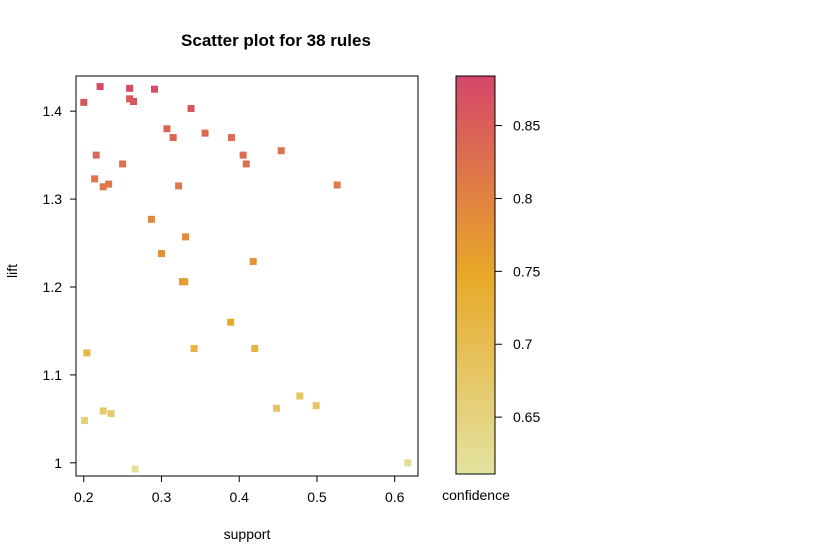  Describe the element at coordinates (58, 463) in the screenshot. I see `y-tick-label: 1` at that location.